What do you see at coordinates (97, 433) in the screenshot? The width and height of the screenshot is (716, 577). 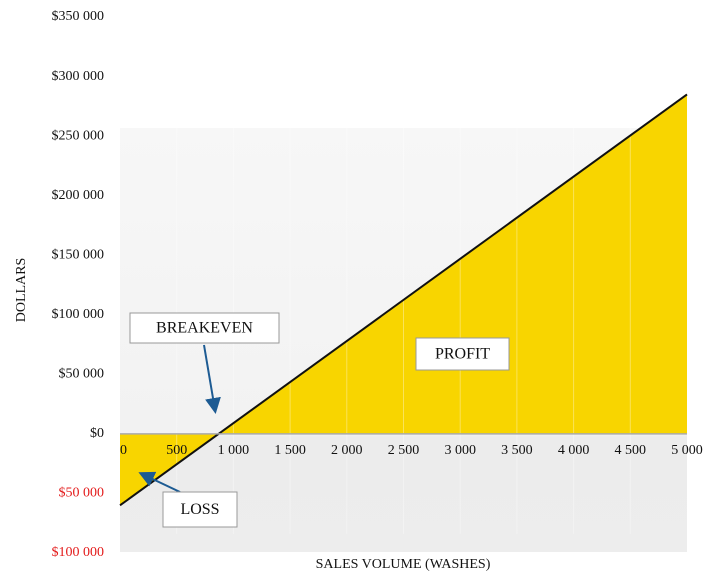 I see `y-tick-label: $0` at bounding box center [97, 433].